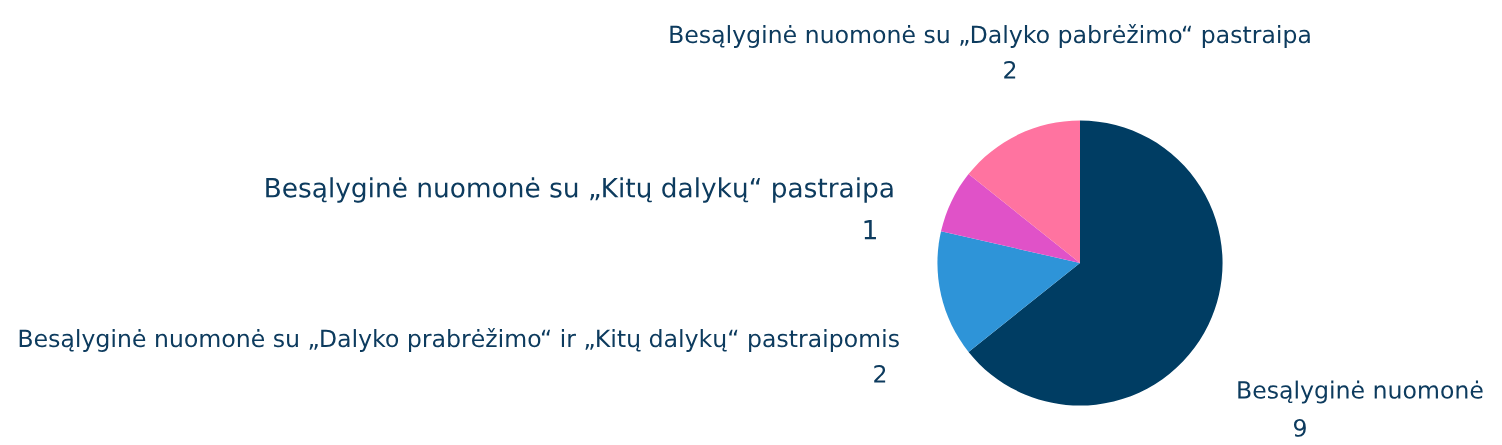 The width and height of the screenshot is (1502, 445). What do you see at coordinates (990, 36) in the screenshot?
I see `slice-label: Besąlyginė nuomonė su „Dalyko pabrėžimo“ pastraipa` at bounding box center [990, 36].